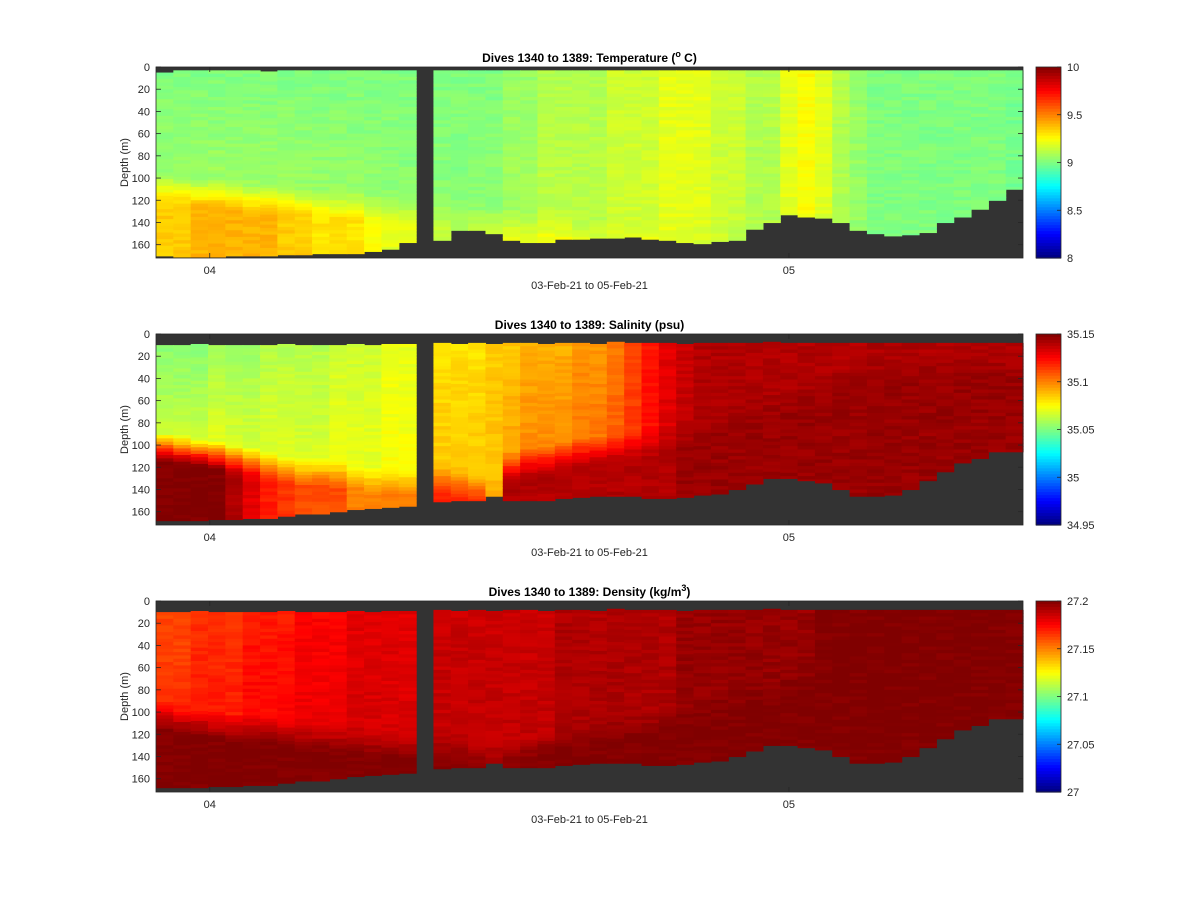 The height and width of the screenshot is (897, 1200). What do you see at coordinates (144, 112) in the screenshot?
I see `y-tick-label: 40` at bounding box center [144, 112].